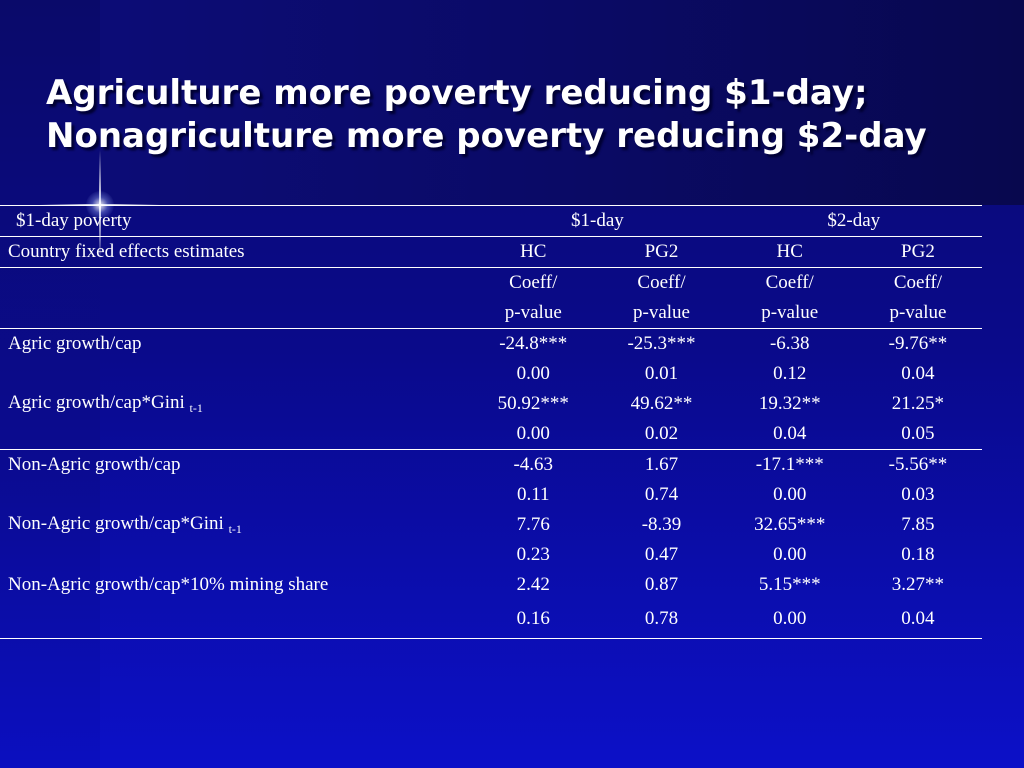  I want to click on coefficient-cell: -8.39, so click(661, 524).